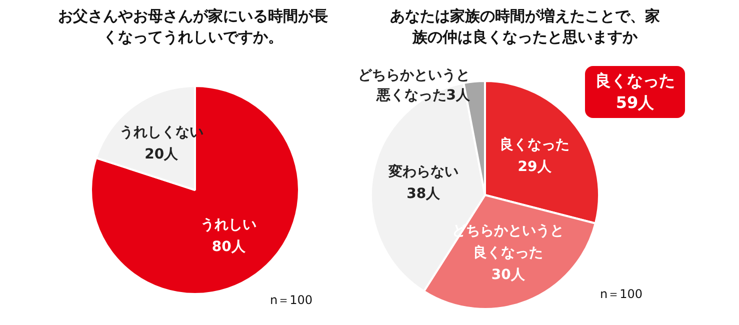 This screenshot has width=739, height=325. Describe the element at coordinates (422, 171) in the screenshot. I see `slice-label: 変わらない` at that location.